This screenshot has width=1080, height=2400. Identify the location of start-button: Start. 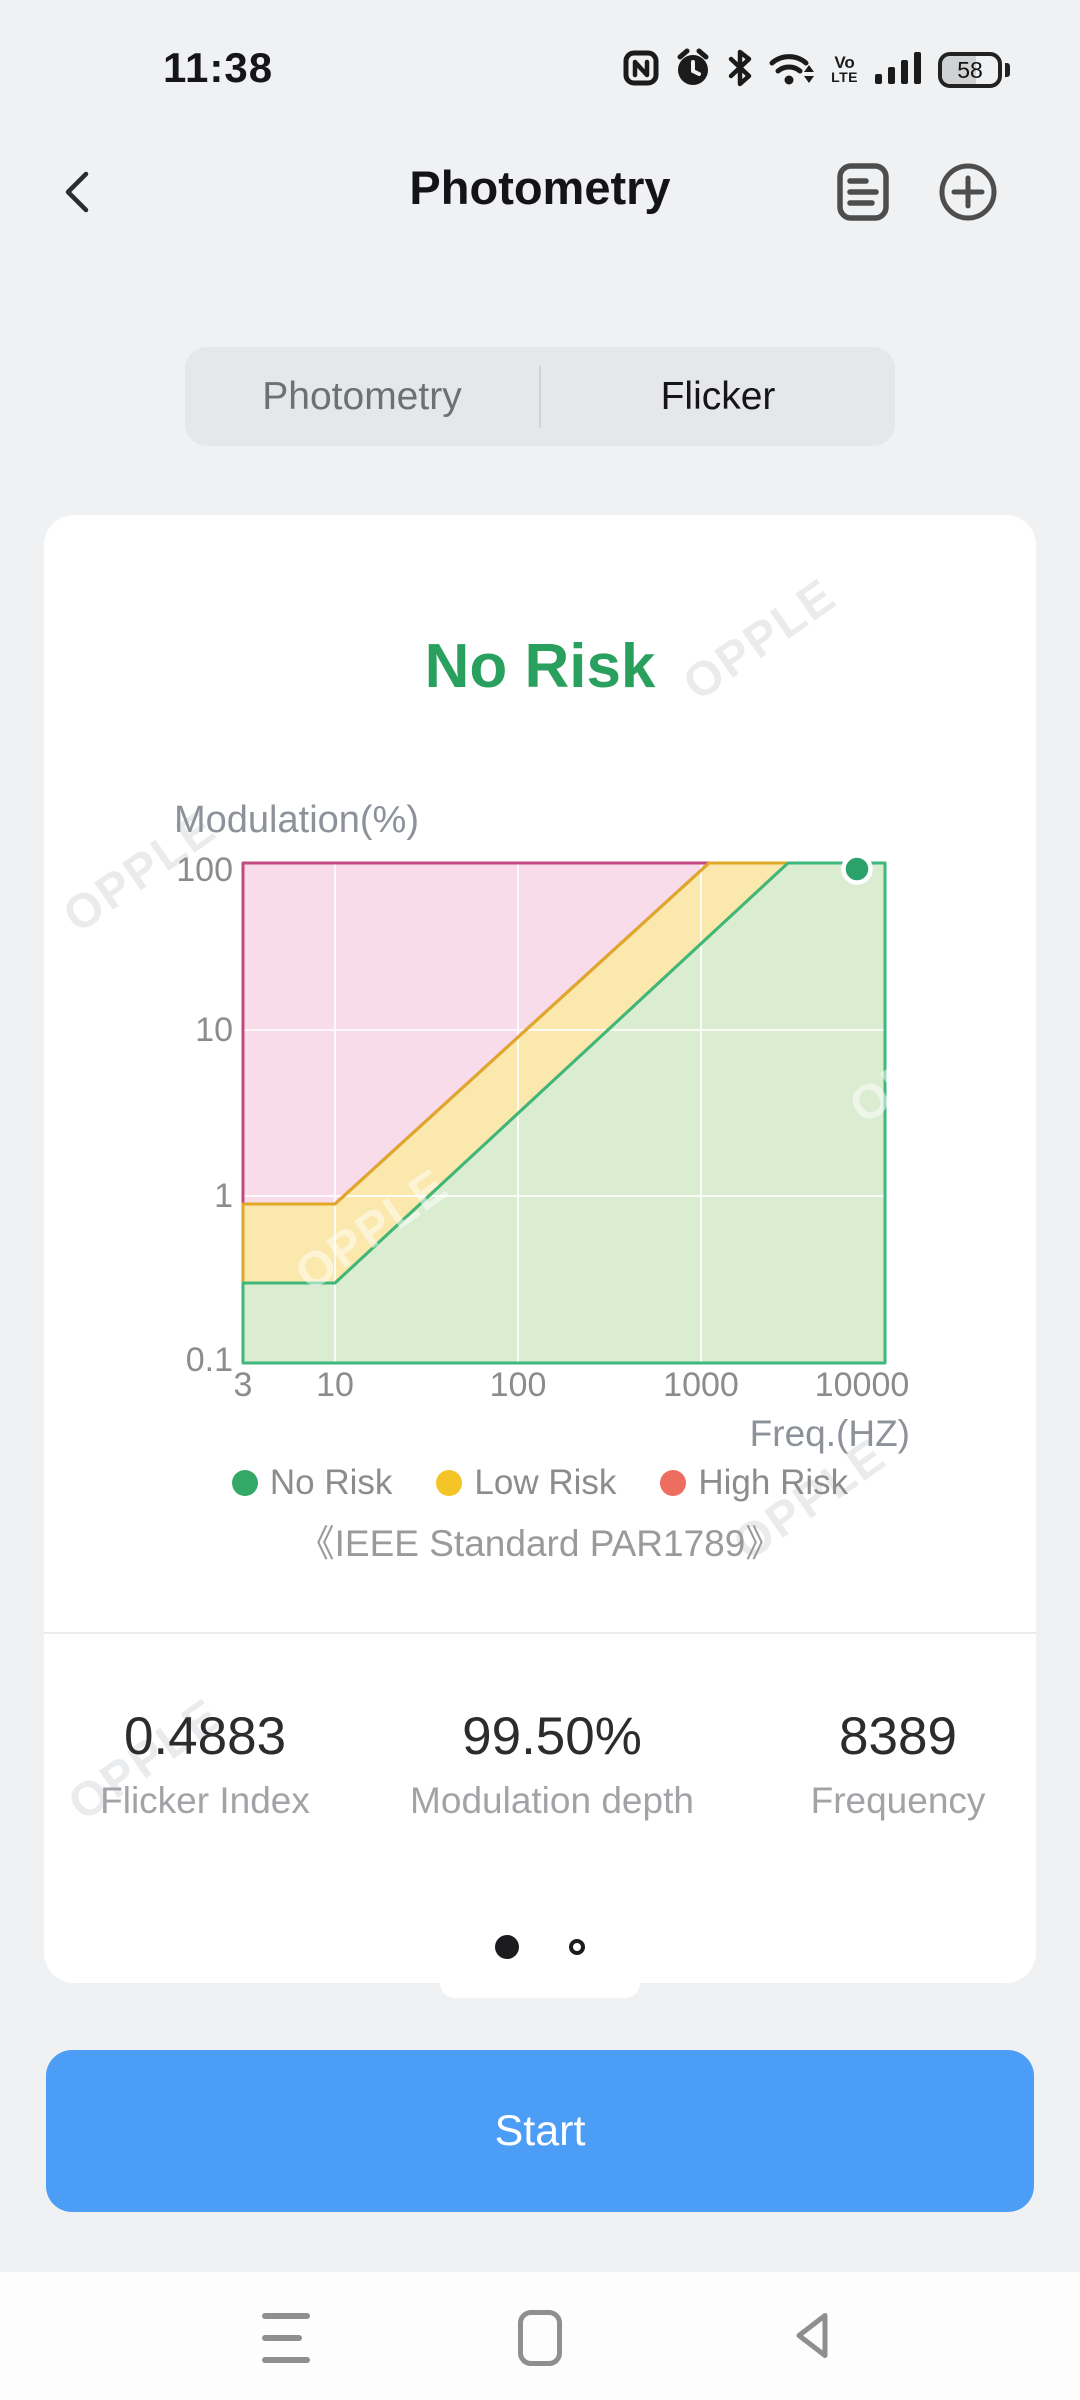
(540, 2131).